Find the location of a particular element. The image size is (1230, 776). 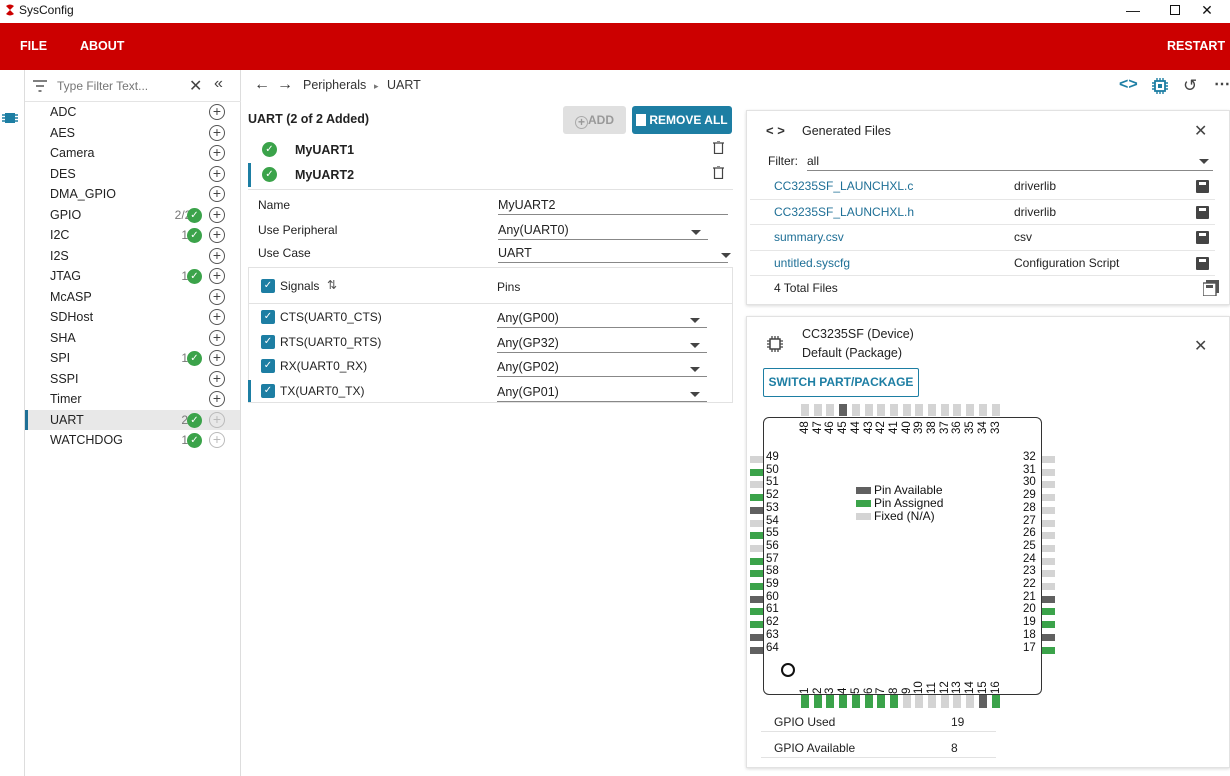

switch-part-package-button: SWITCH PART/PACKAGE is located at coordinates (841, 382).